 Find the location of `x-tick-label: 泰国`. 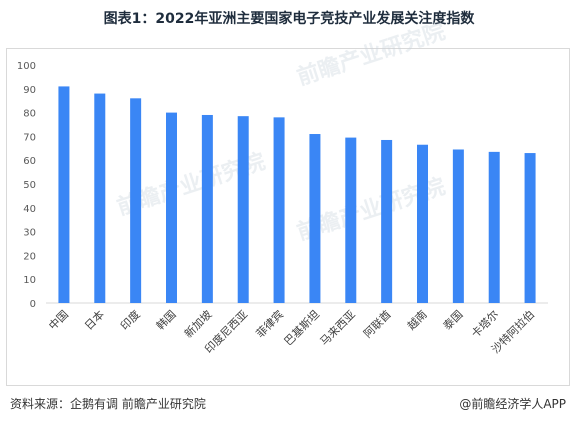

x-tick-label: 泰国 is located at coordinates (452, 319).